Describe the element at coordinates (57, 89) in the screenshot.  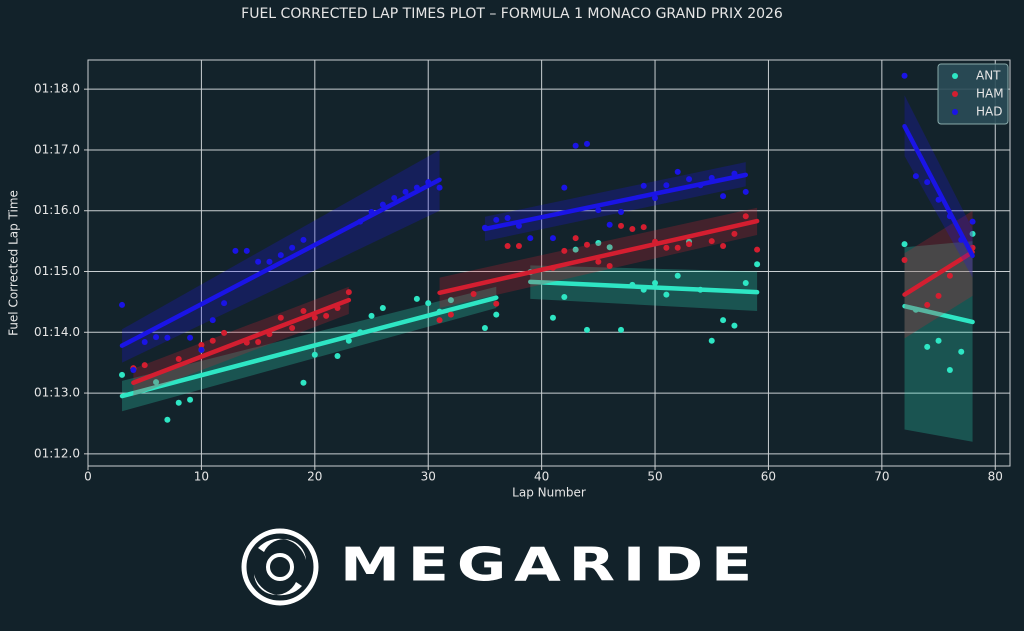
I see `y-tick-label: 01:18.0` at that location.